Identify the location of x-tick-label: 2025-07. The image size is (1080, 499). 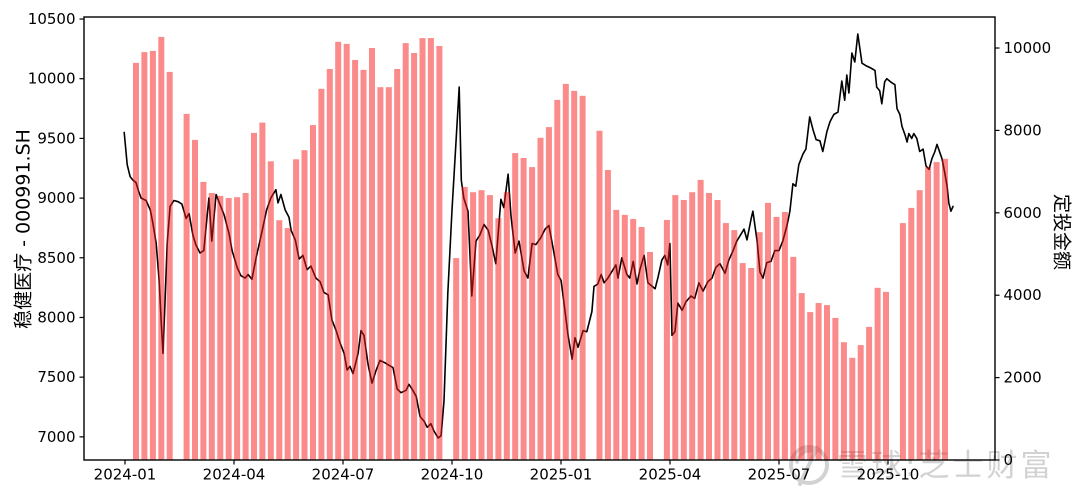
(779, 475).